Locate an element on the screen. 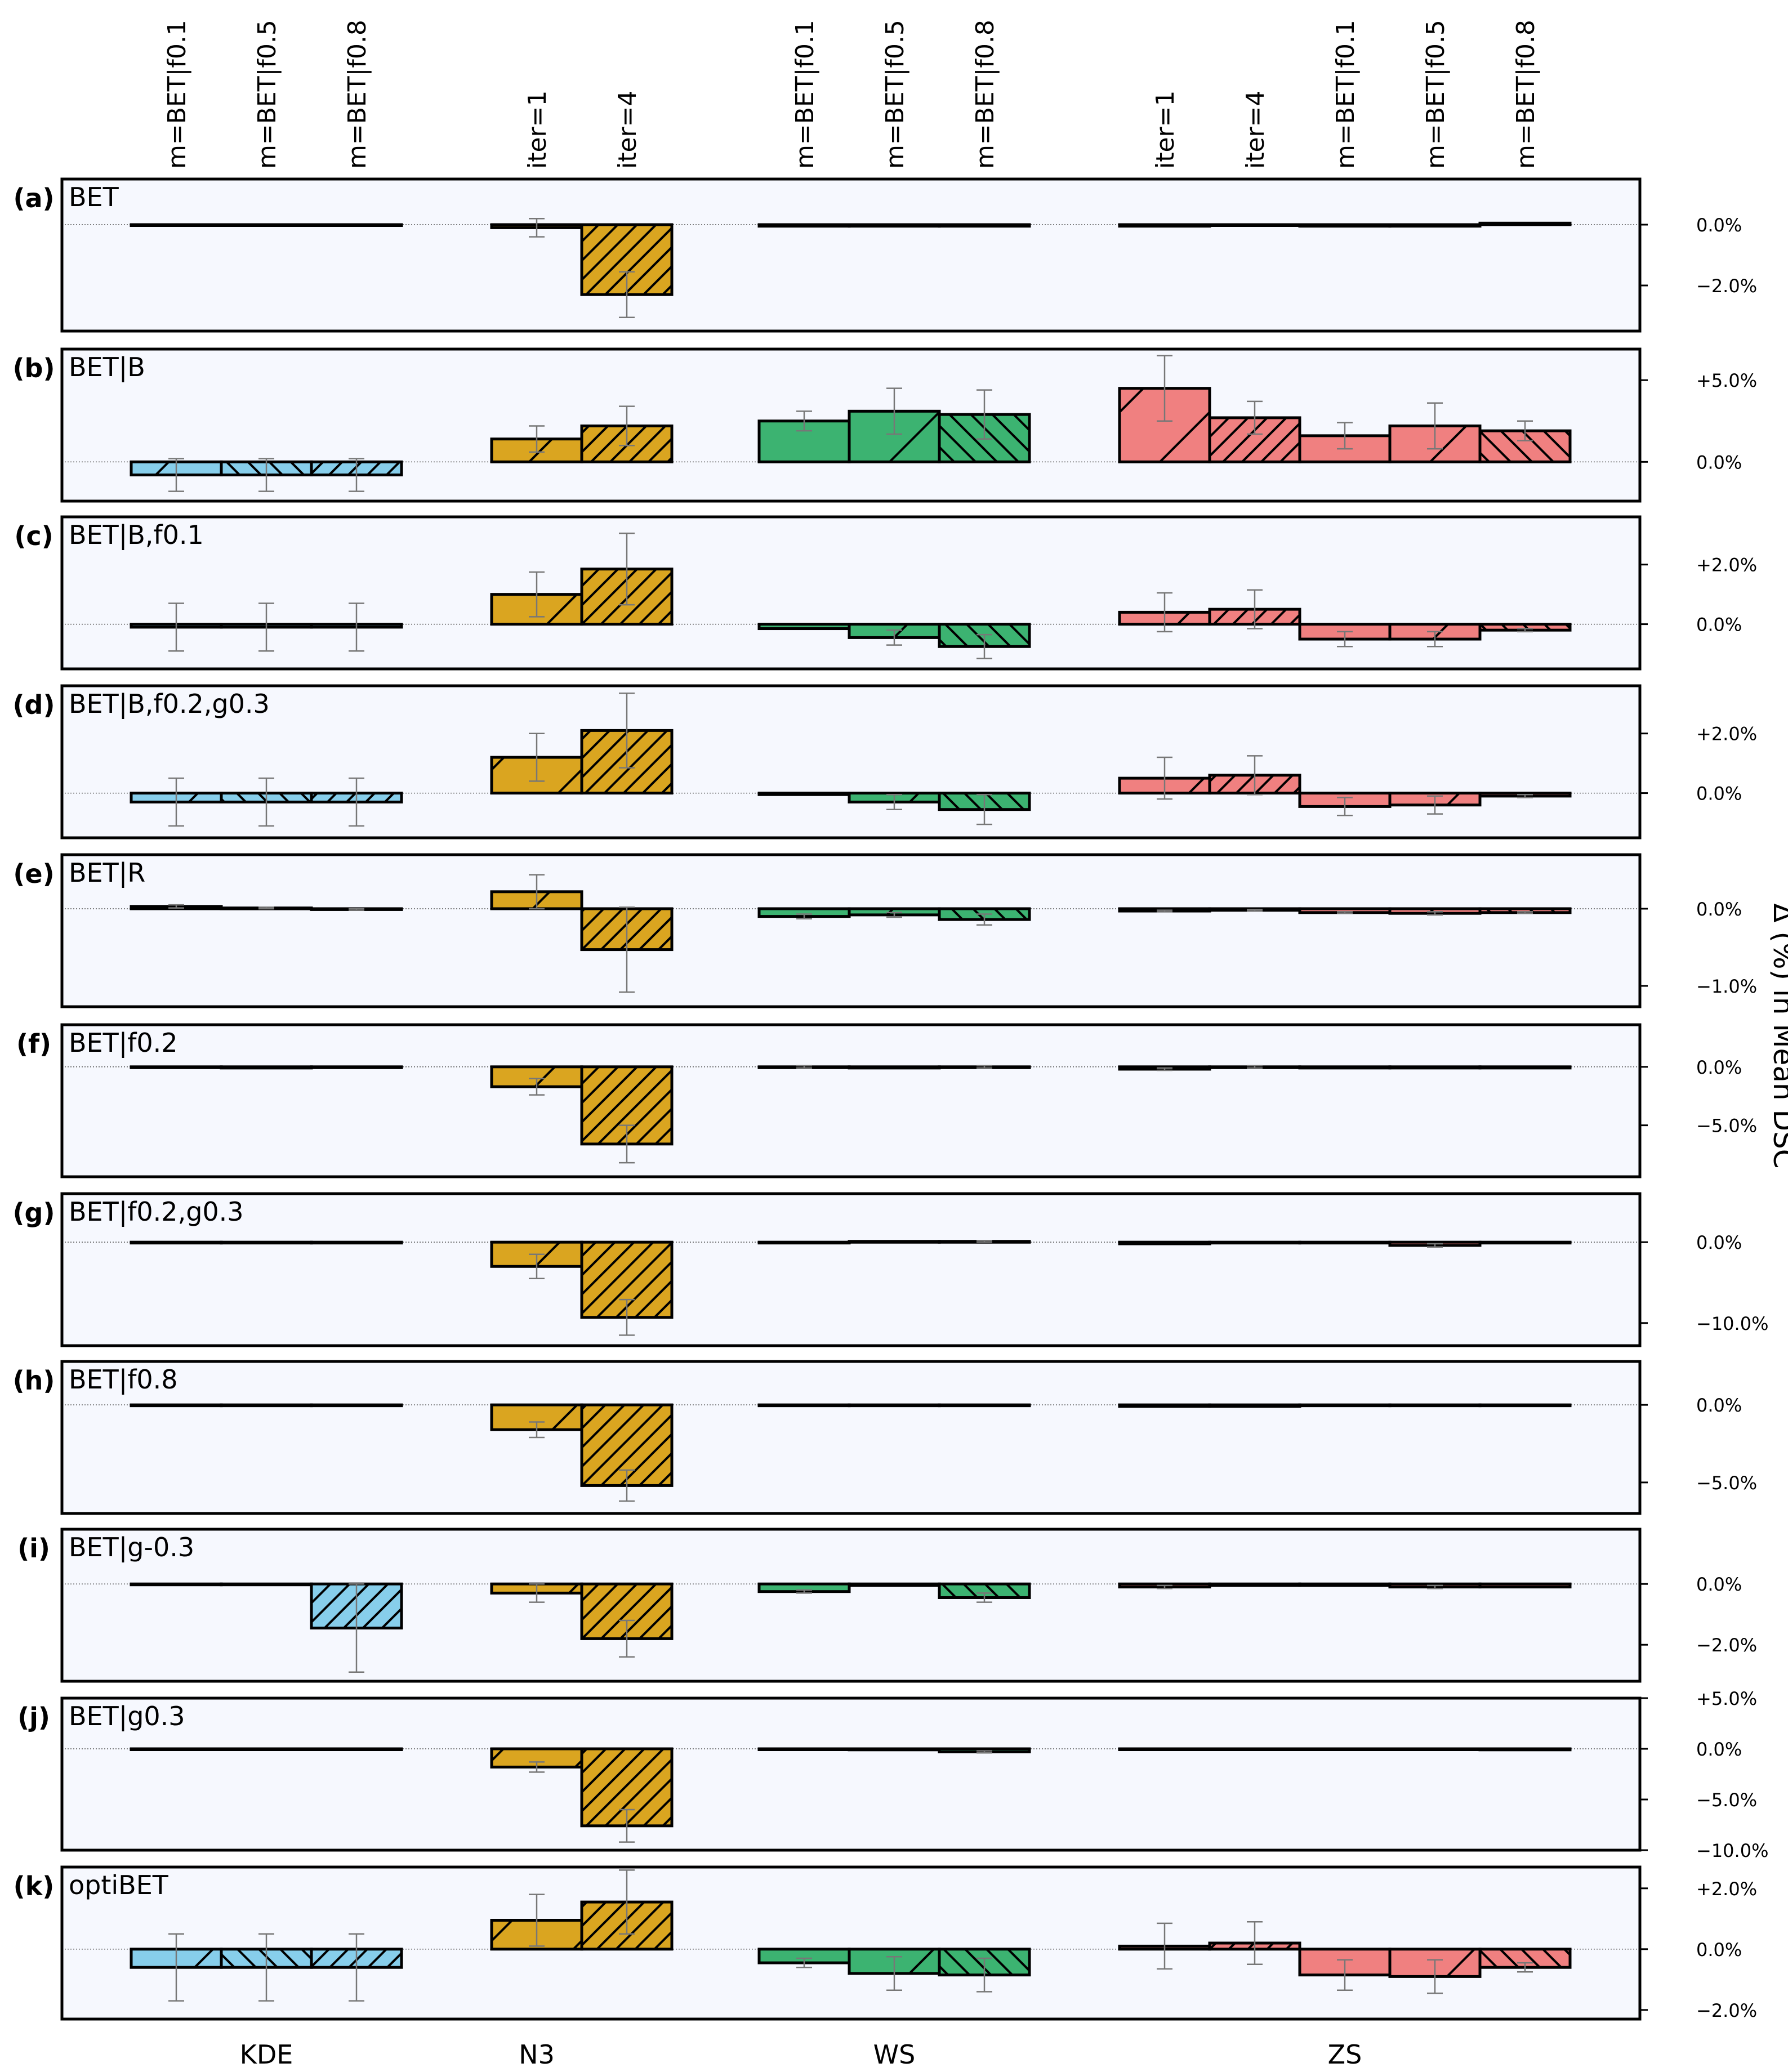 This screenshot has width=1788, height=2072. panel-letter: (i) is located at coordinates (33, 1548).